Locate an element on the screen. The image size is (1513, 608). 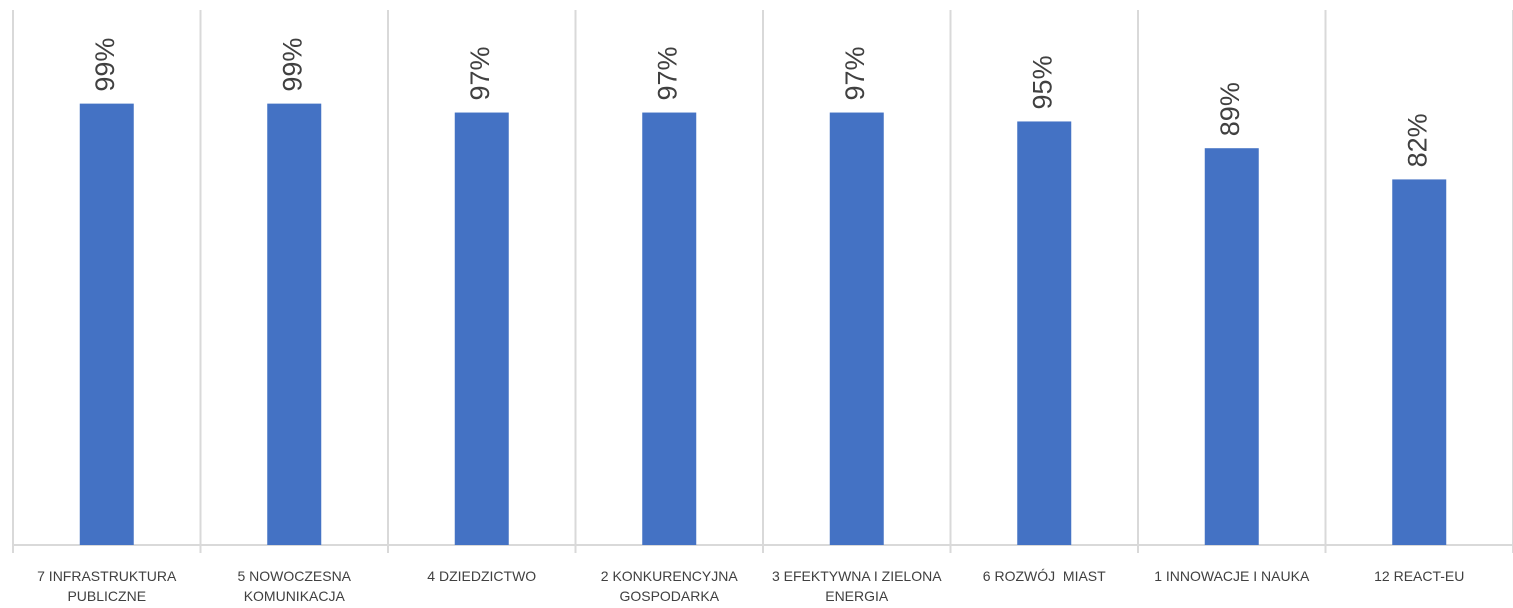
x-tick-label: 3 EFEKTYWNA I ZIELONA ENERGIA is located at coordinates (858, 586).